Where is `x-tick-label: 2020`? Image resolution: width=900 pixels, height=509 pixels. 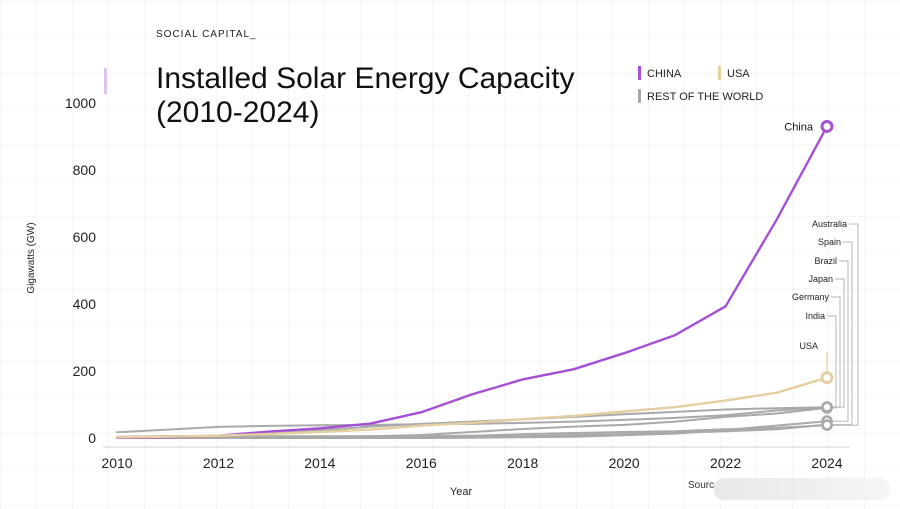
x-tick-label: 2020 is located at coordinates (624, 463).